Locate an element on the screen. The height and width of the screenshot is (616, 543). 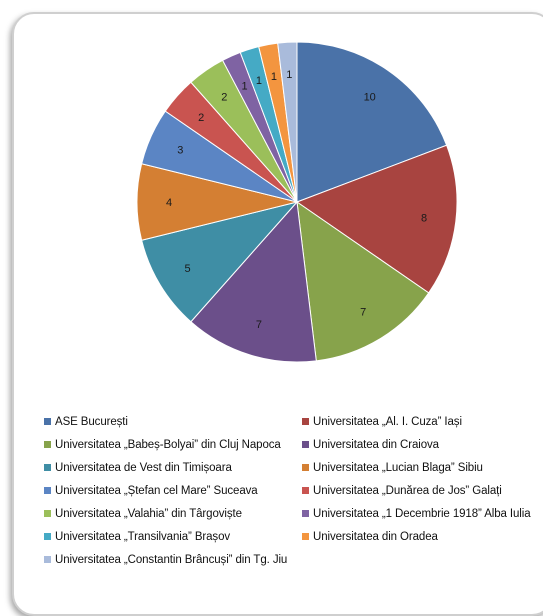
legend-label: Universitatea „Lucian Blaga” Sibiu is located at coordinates (398, 467).